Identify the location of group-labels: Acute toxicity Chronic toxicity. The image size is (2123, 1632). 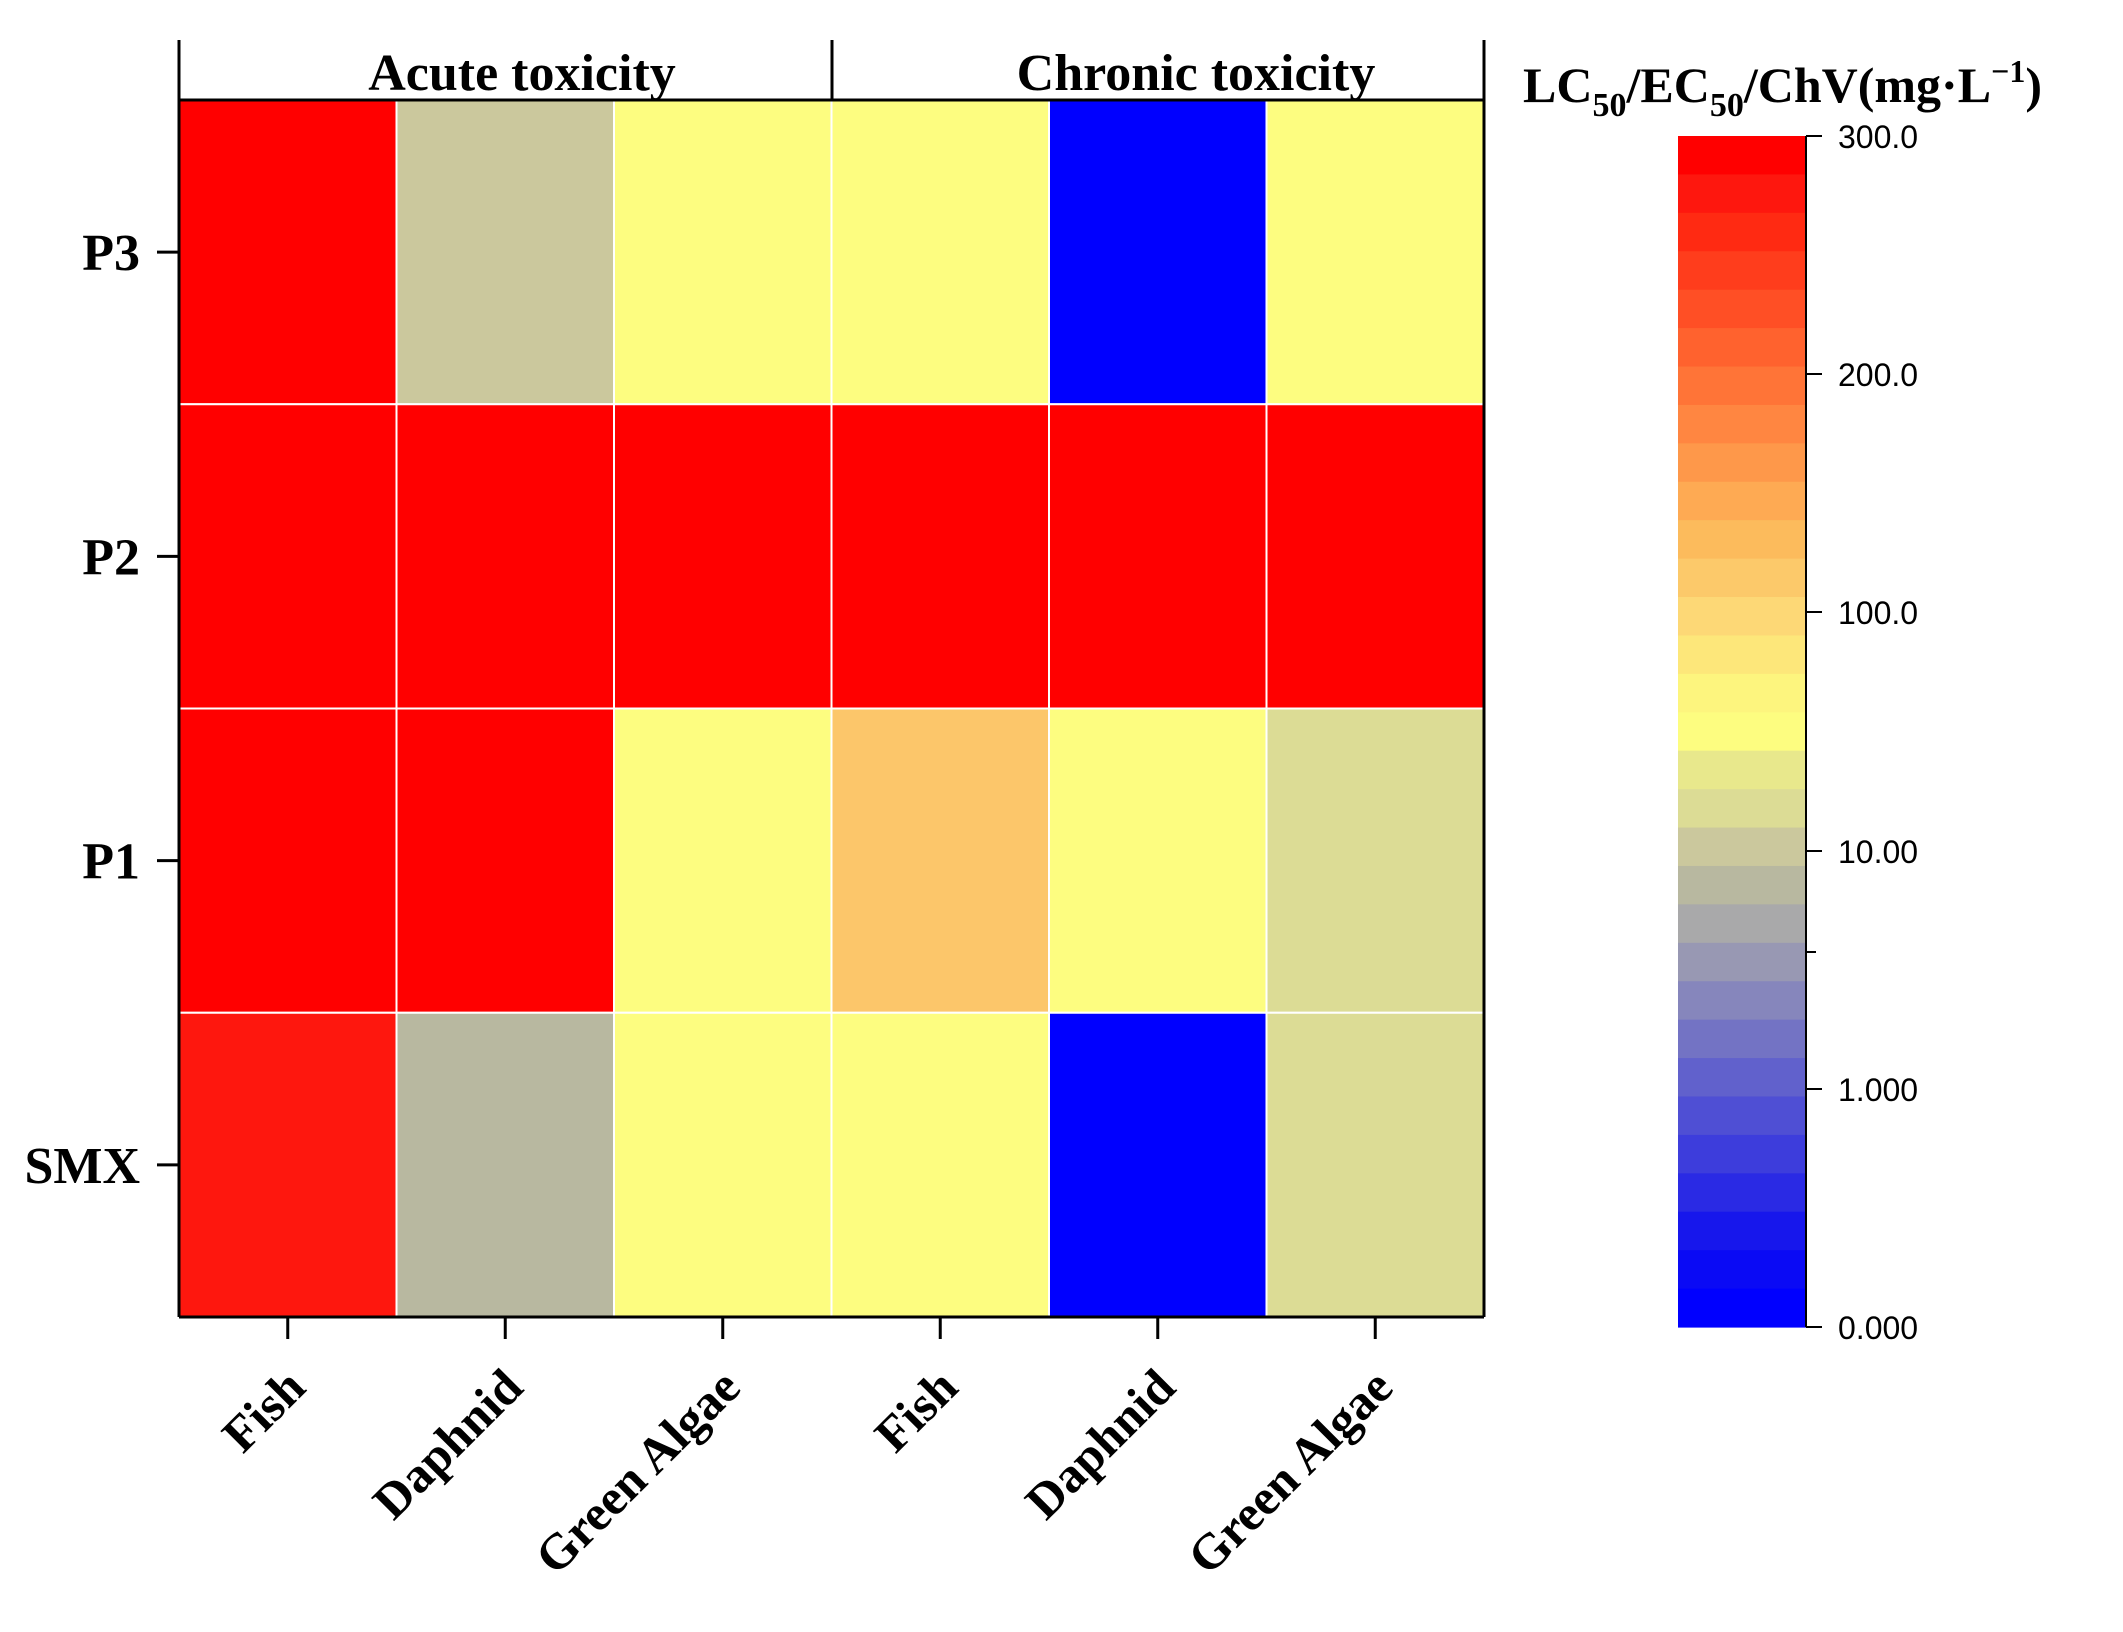
(871, 73).